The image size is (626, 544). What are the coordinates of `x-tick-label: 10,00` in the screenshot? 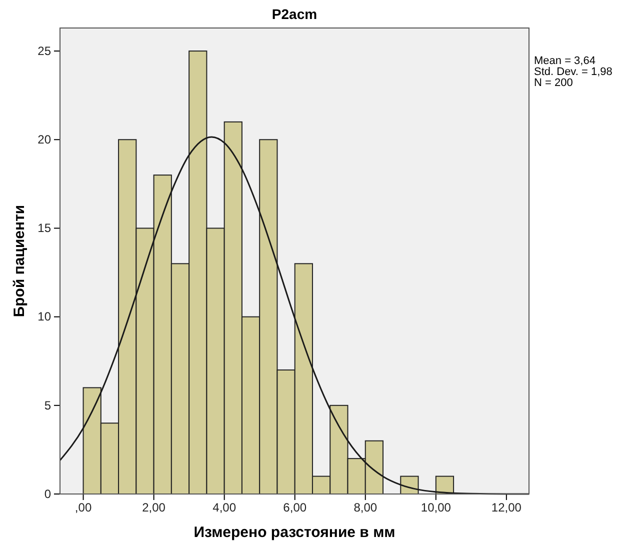 It's located at (436, 507).